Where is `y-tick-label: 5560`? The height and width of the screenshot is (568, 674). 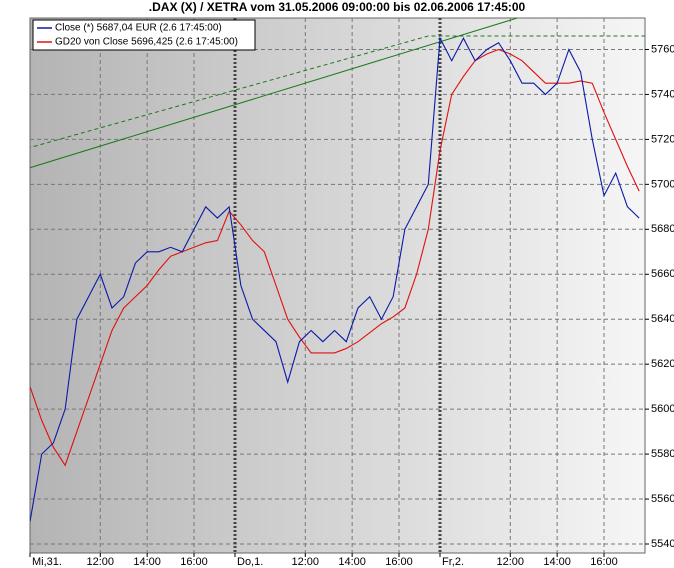 y-tick-label: 5560 is located at coordinates (662, 499).